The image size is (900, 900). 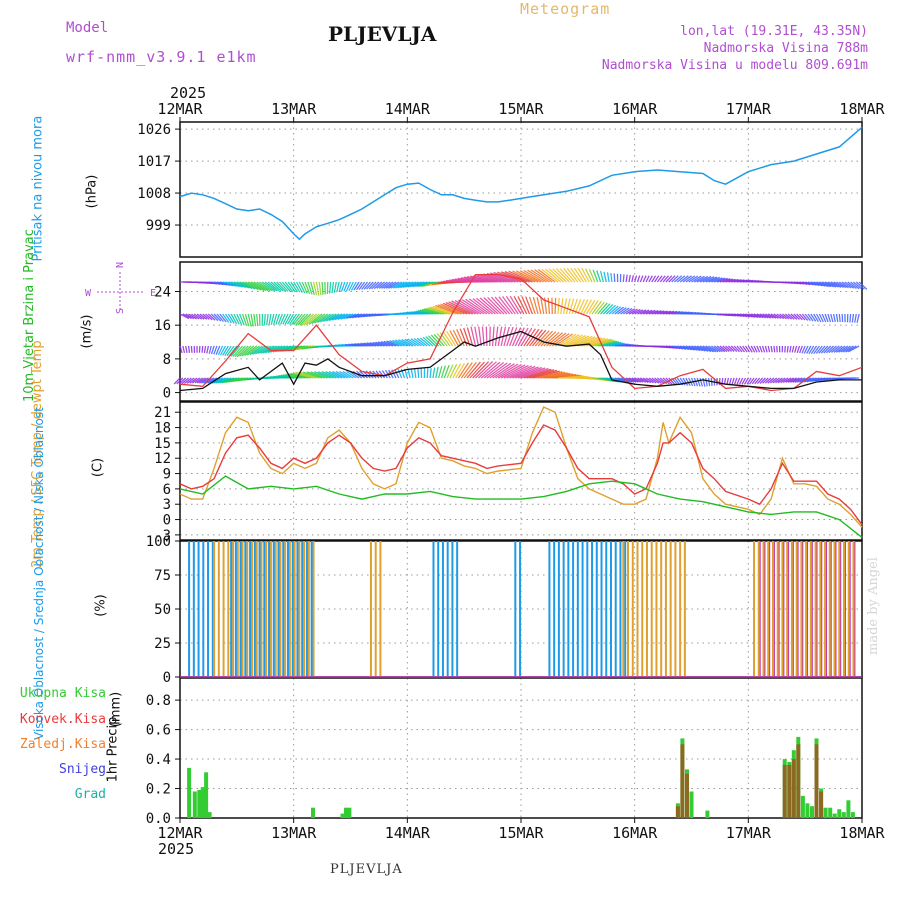 I want to click on x-tick-label-bottom: 17MAR, so click(x=749, y=833).